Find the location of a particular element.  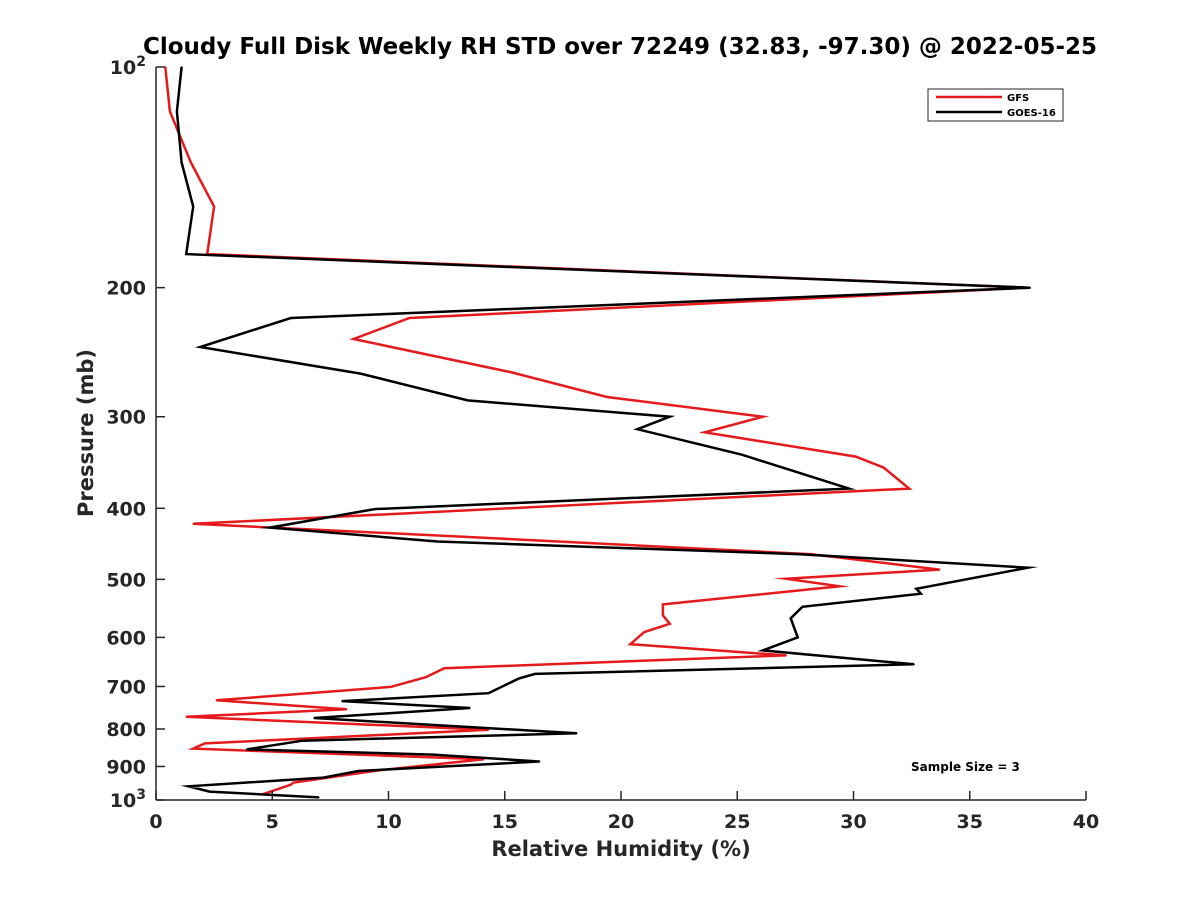

x-tick-label-10: 10 is located at coordinates (388, 822).